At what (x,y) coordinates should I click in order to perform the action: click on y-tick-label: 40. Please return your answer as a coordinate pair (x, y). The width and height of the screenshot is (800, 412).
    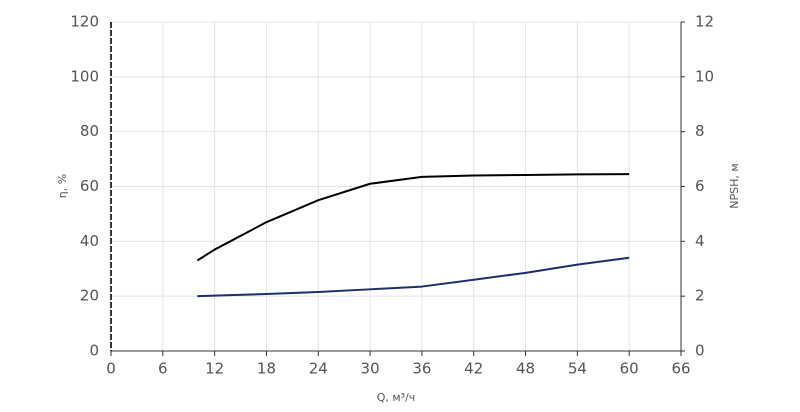
    Looking at the image, I should click on (89, 241).